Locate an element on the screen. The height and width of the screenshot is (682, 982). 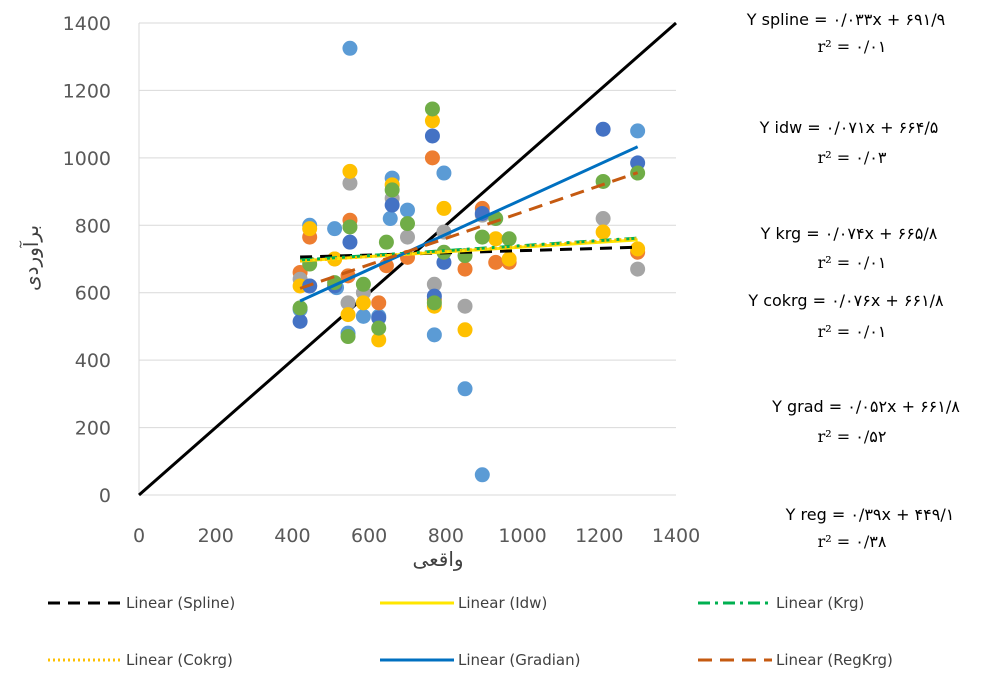
legend-label: Linear (Cokrg) is located at coordinates (179, 660).